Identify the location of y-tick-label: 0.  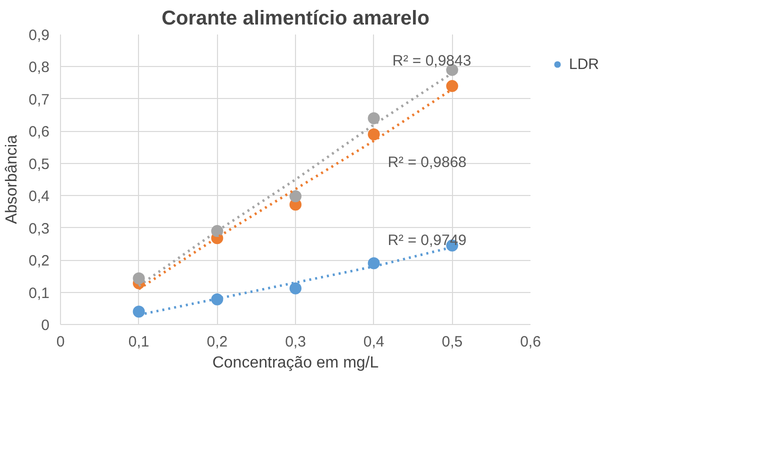
(45, 325).